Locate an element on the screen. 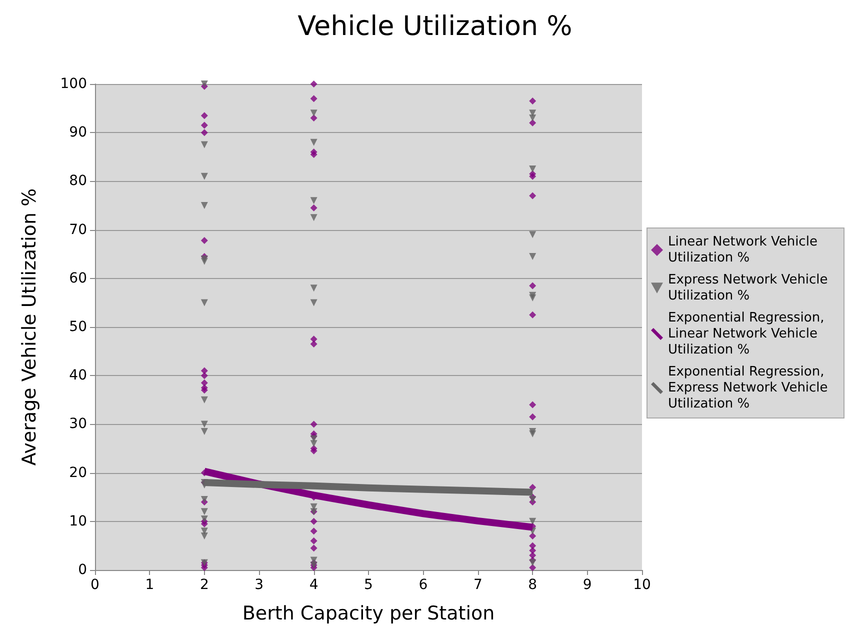 The width and height of the screenshot is (846, 640). y-tick-label: 60 is located at coordinates (78, 278).